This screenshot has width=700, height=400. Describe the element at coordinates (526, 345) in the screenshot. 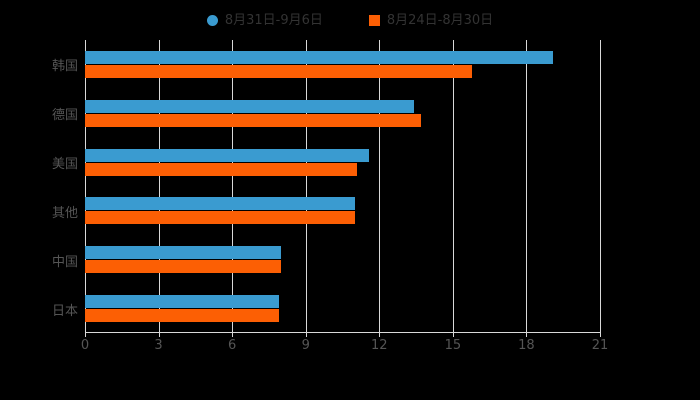

I see `x-tick-label: 18` at that location.